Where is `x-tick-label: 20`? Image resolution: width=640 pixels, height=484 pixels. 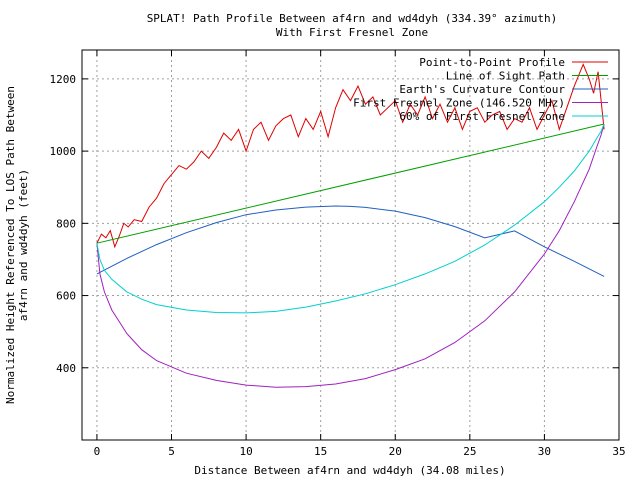
x-tick-label: 20 is located at coordinates (395, 451).